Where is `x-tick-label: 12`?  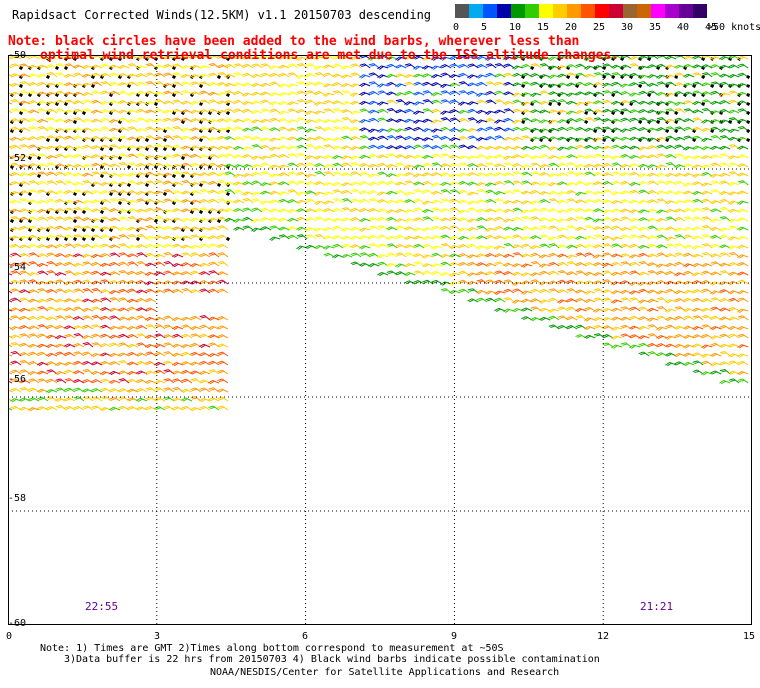
x-tick-label: 12 is located at coordinates (603, 636).